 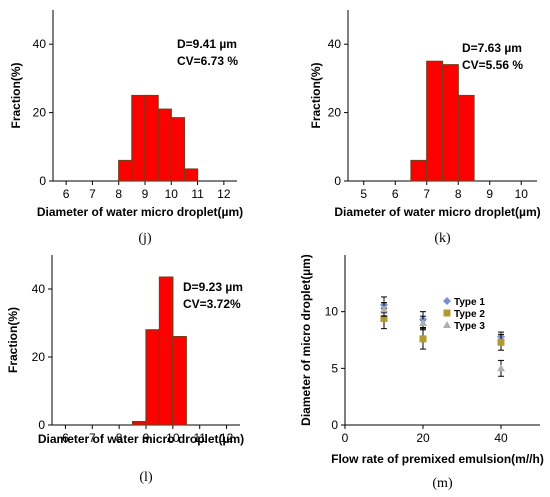 I want to click on x-tick-label: 40, so click(x=501, y=438).